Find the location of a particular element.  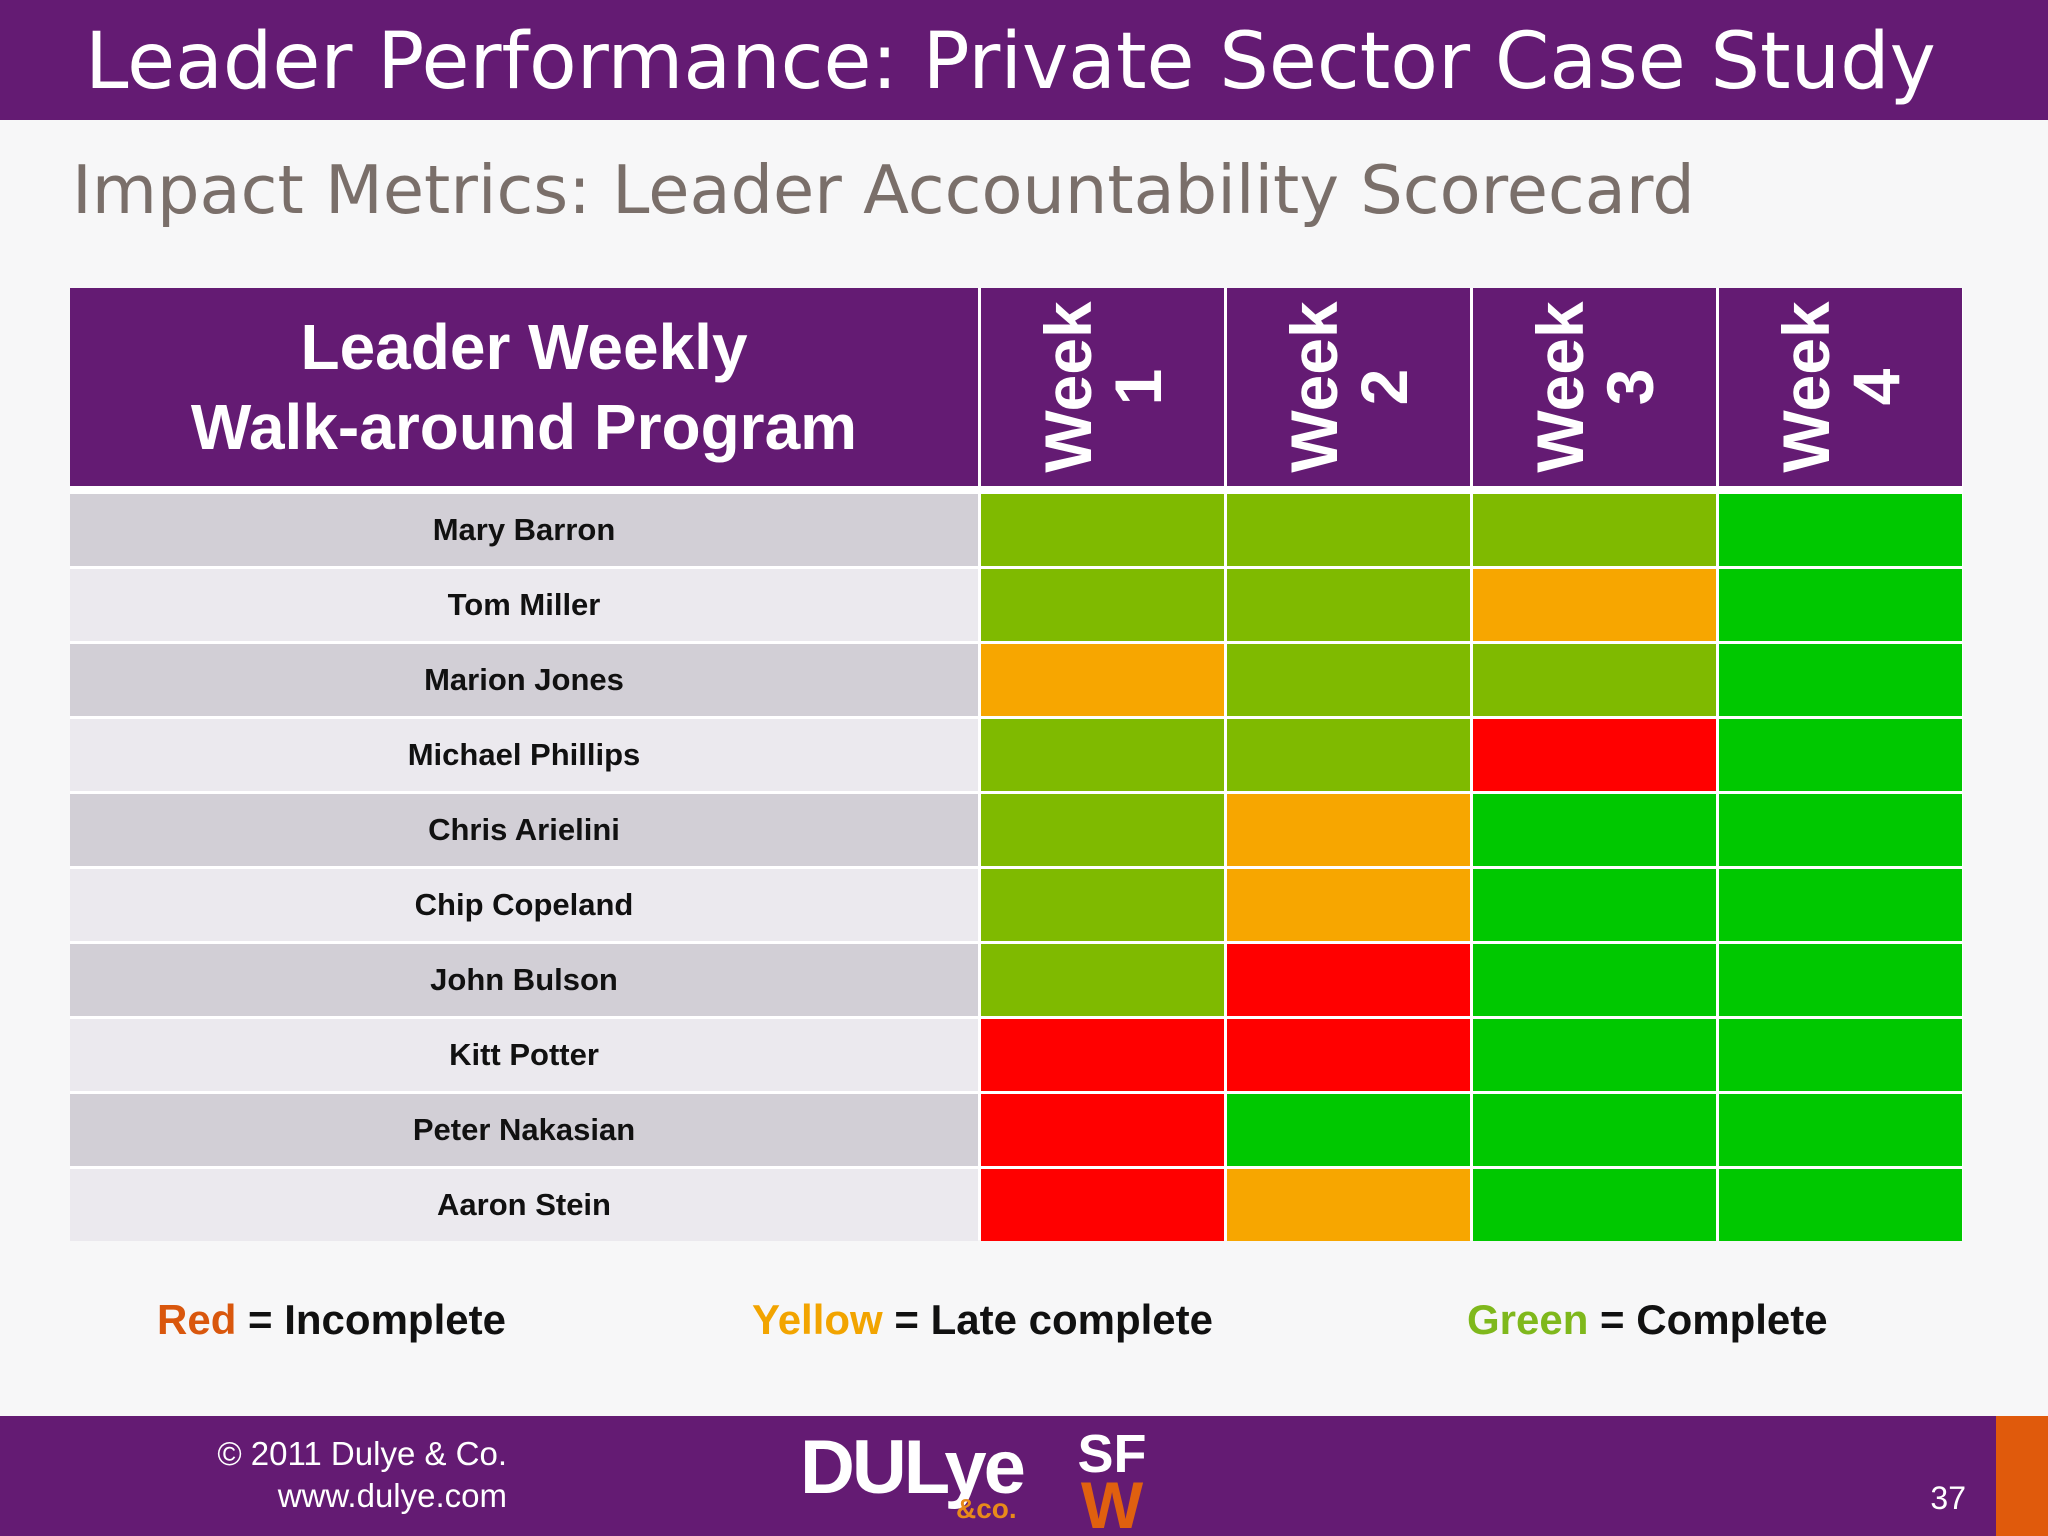

legend-yellow-word: Yellow is located at coordinates (817, 1319).